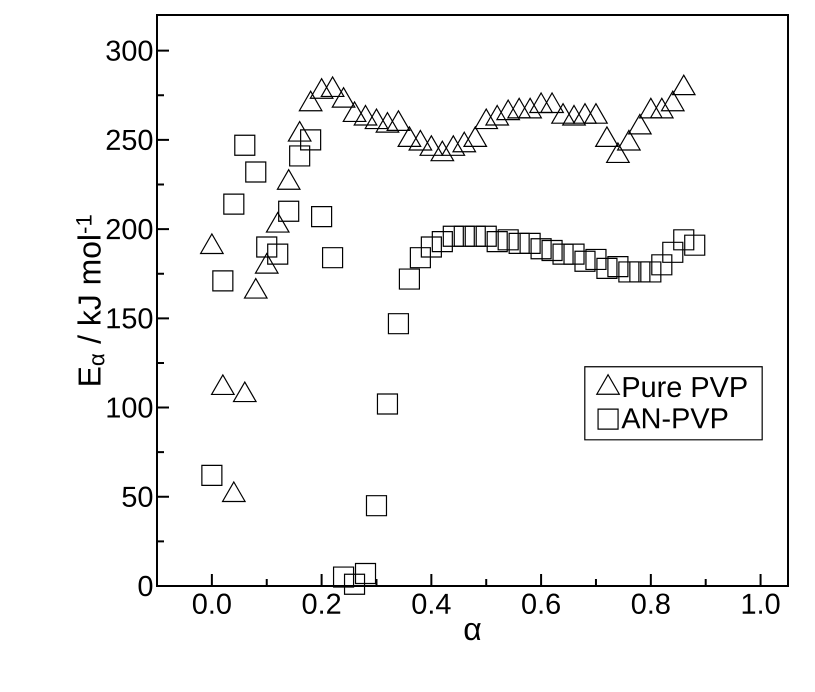  What do you see at coordinates (137, 497) in the screenshot?
I see `y-tick-label: 50` at bounding box center [137, 497].